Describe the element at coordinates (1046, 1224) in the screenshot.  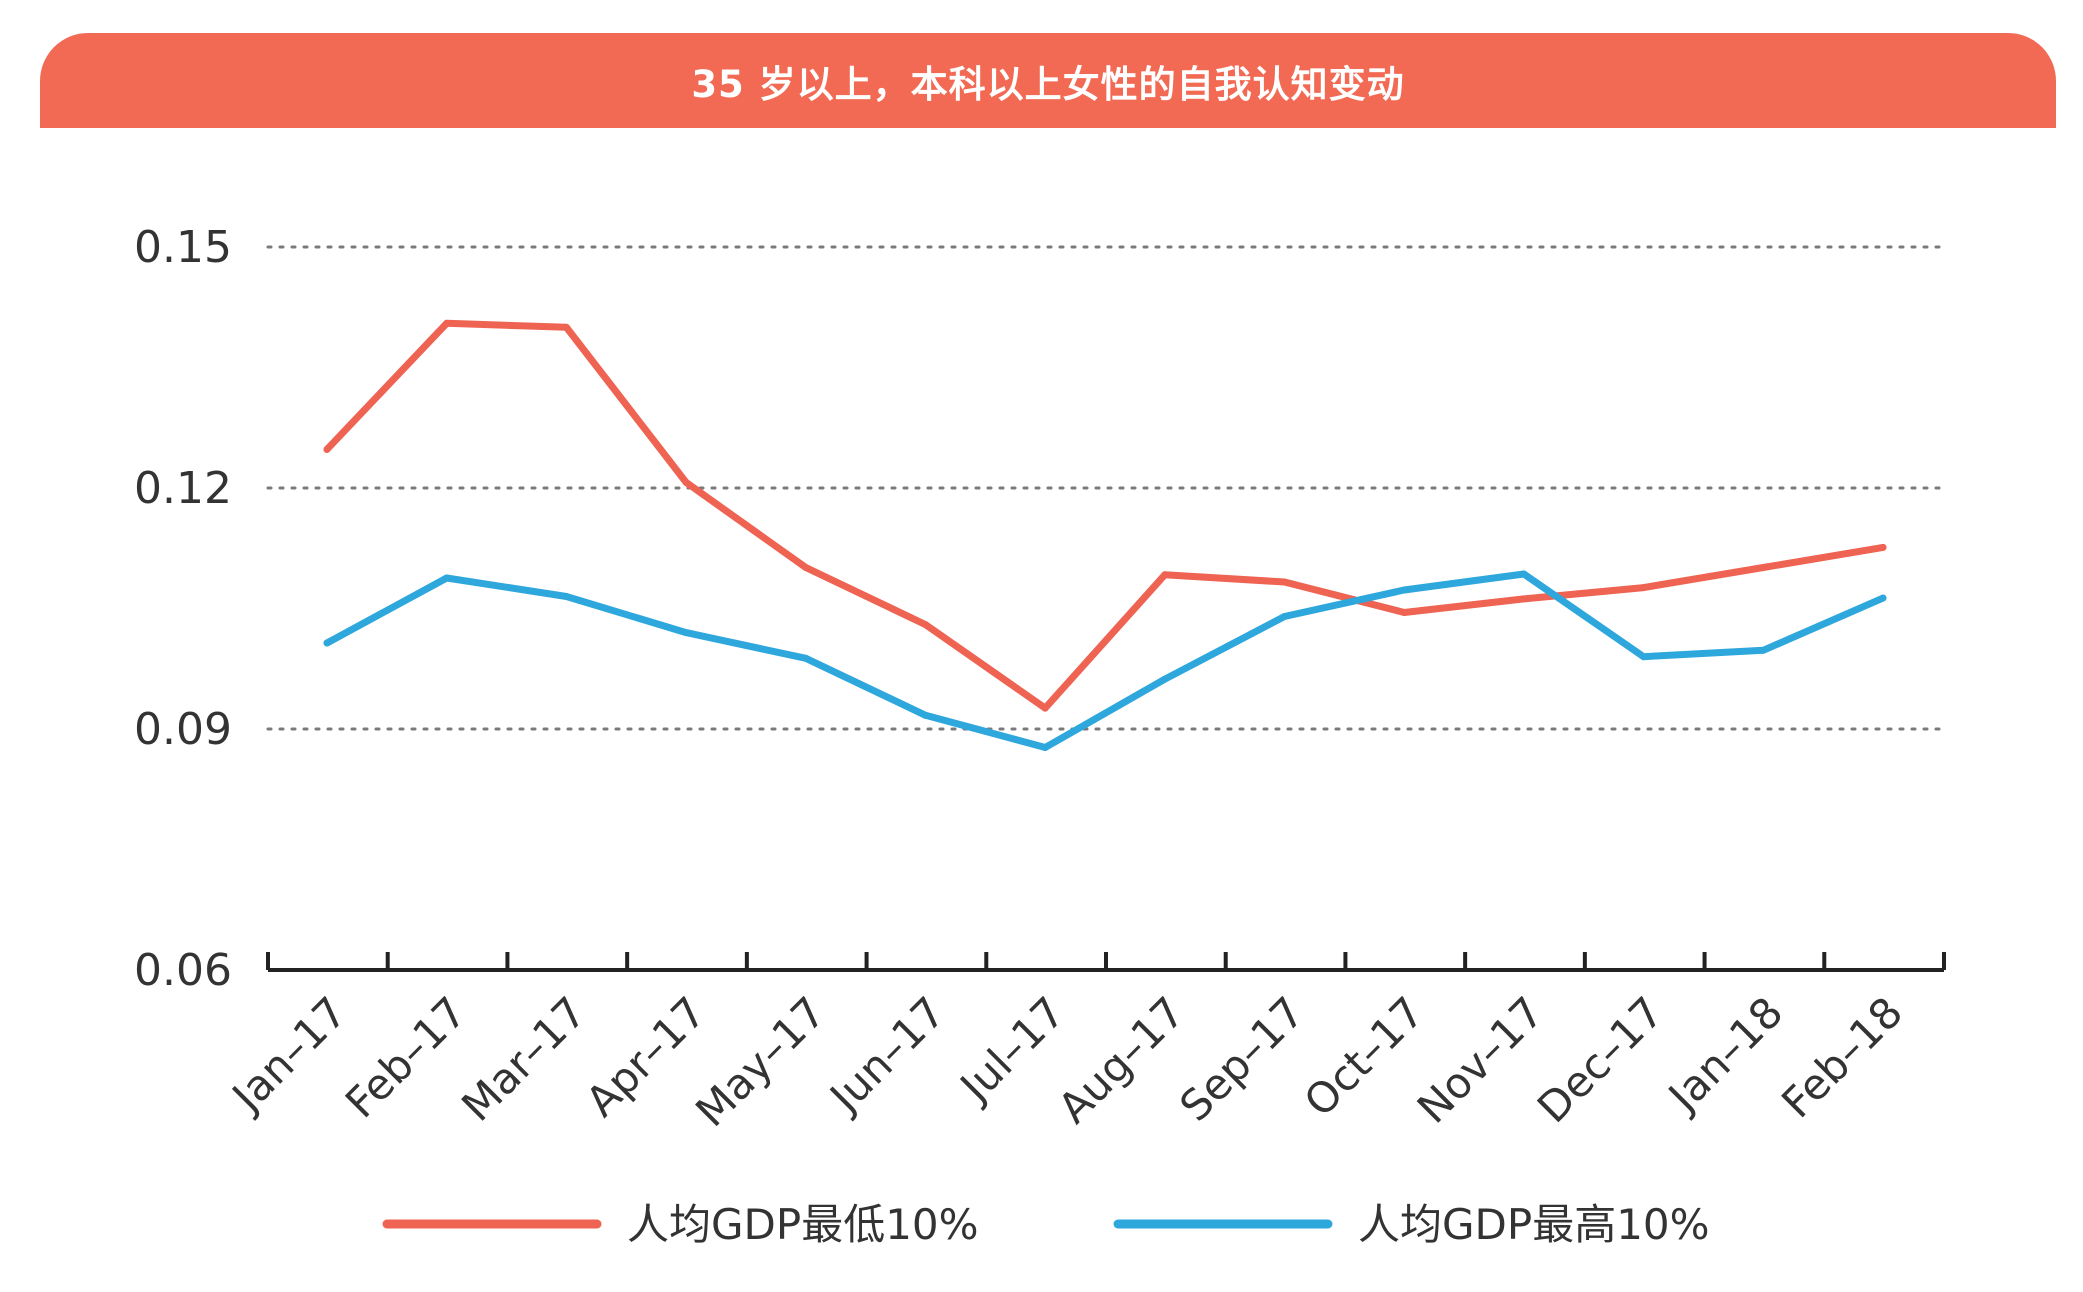
I see `legend: 人均GDP最低10% 人均GDP最高10%` at that location.